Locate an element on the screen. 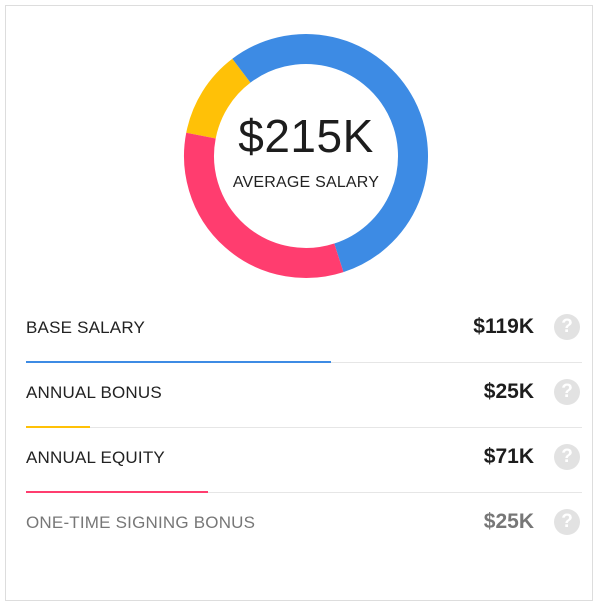 Image resolution: width=600 pixels, height=607 pixels. component-row-annual-bonus: ANNUAL BONUS $25K ? is located at coordinates (304, 395).